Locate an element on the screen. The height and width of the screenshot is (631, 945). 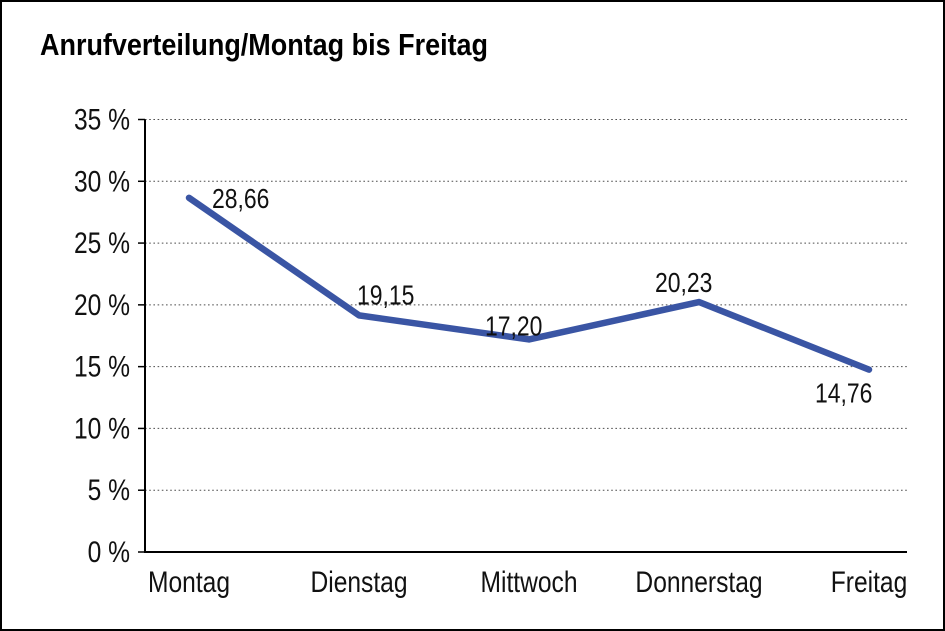
y-axis-label: 25 % is located at coordinates (102, 243).